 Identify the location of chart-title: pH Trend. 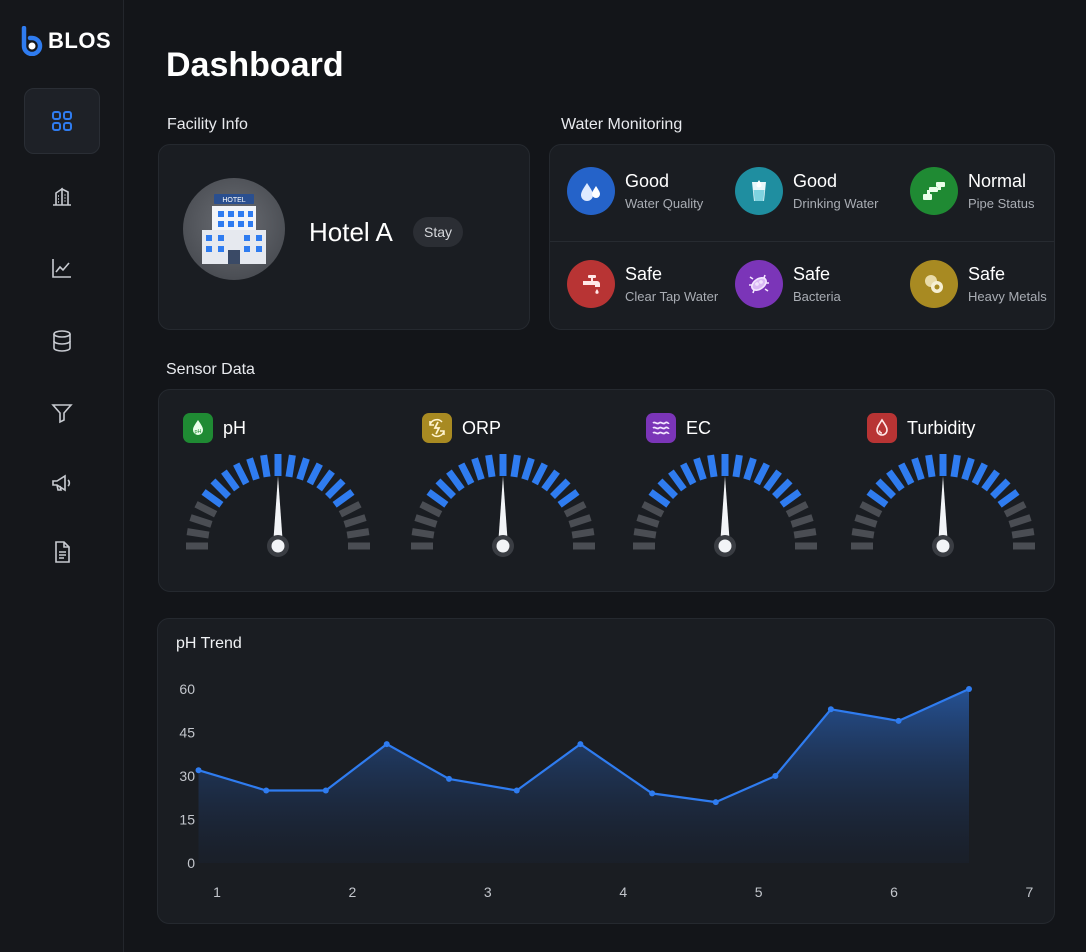
(209, 643).